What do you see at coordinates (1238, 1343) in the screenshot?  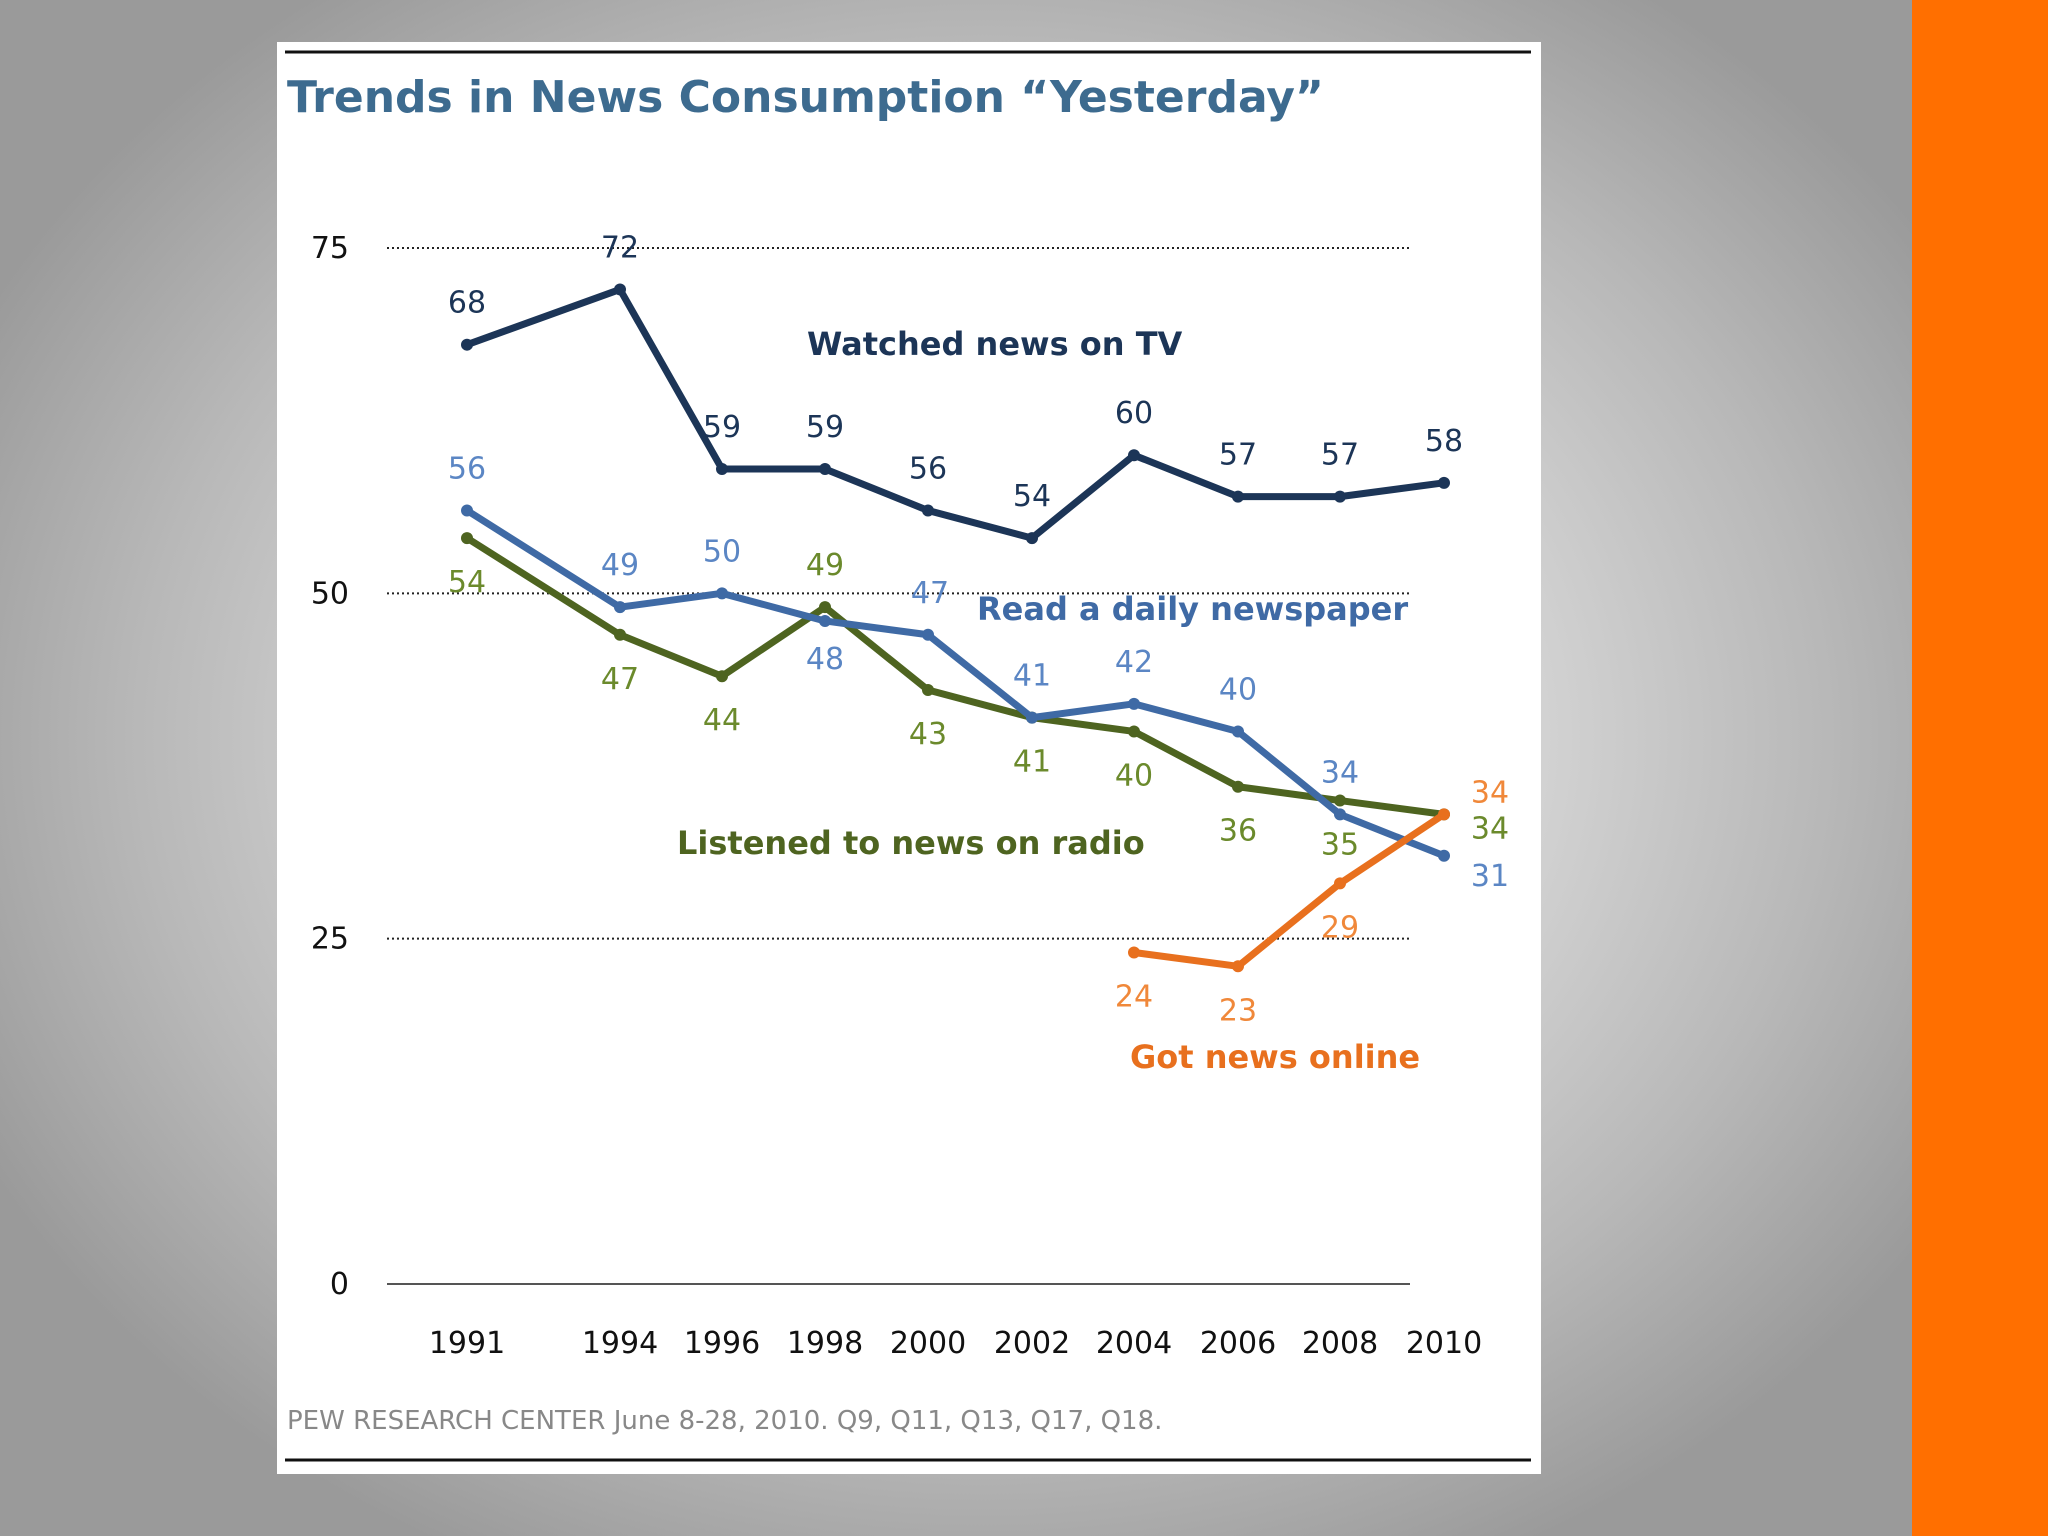 I see `x-tick-label: 2006` at bounding box center [1238, 1343].